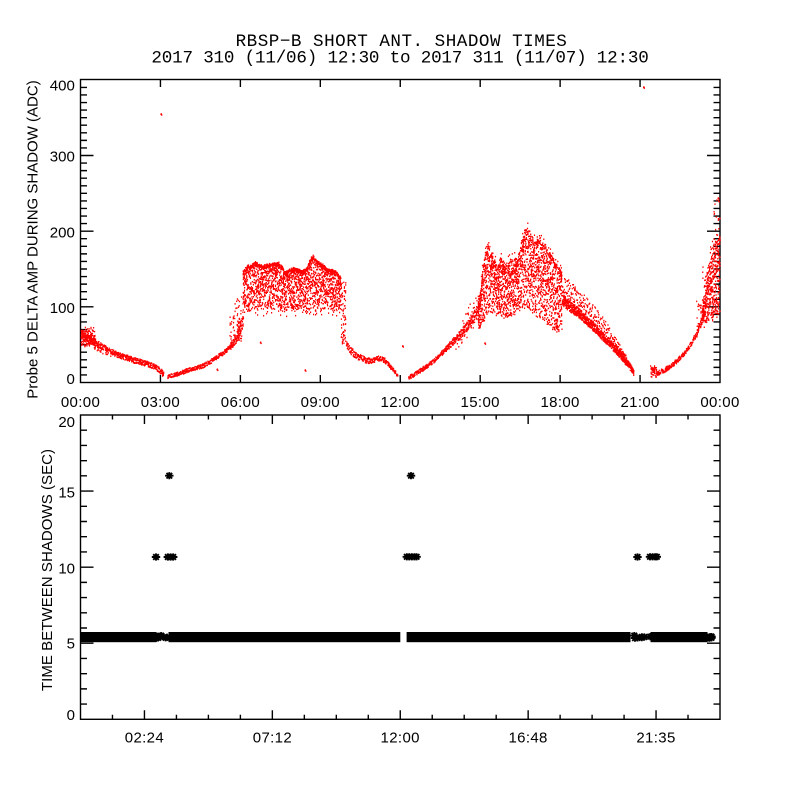 This screenshot has width=800, height=800. What do you see at coordinates (480, 402) in the screenshot?
I see `svg-text: 15:00` at bounding box center [480, 402].